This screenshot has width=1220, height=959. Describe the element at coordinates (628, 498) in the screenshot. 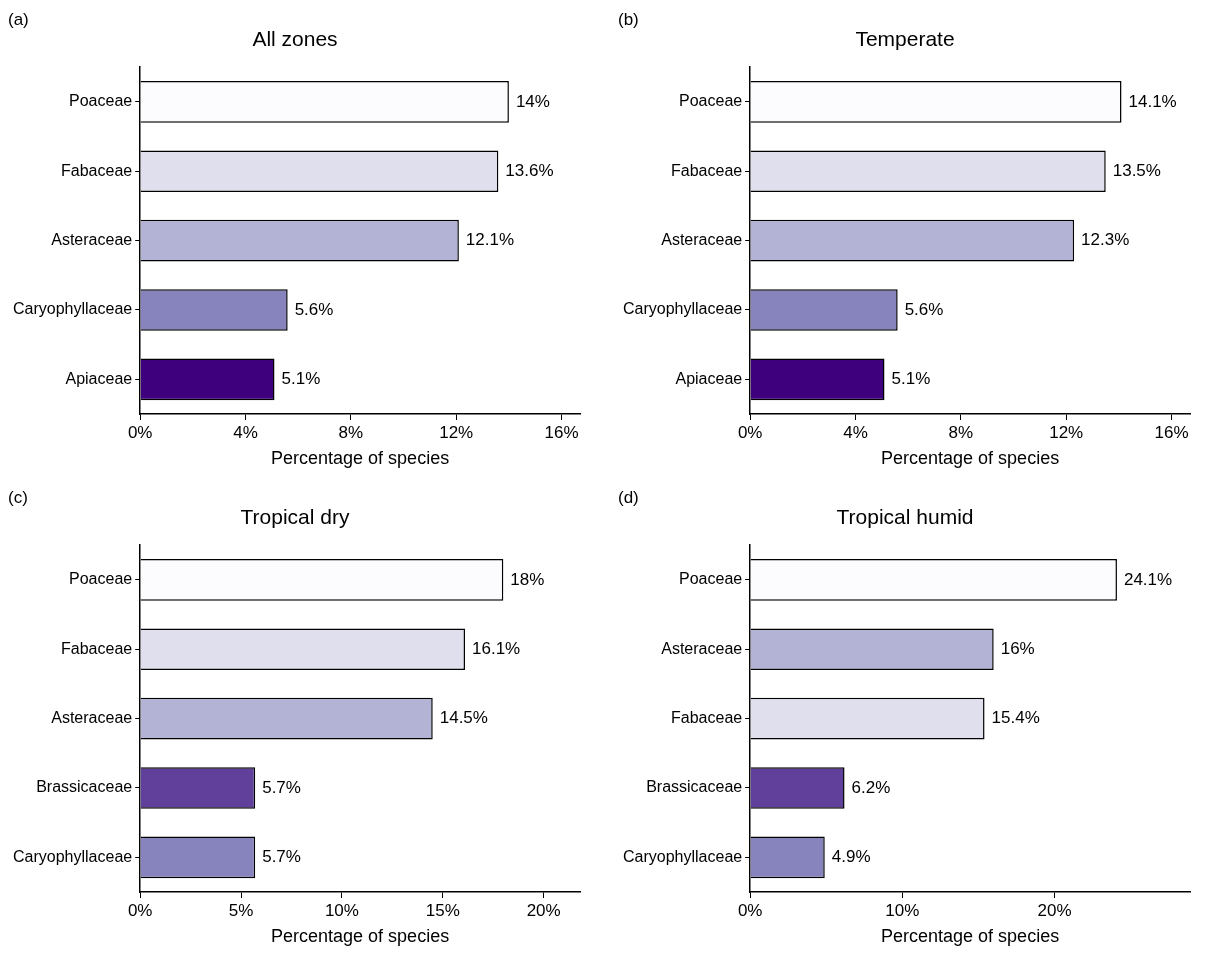

I see `text: (d)` at that location.